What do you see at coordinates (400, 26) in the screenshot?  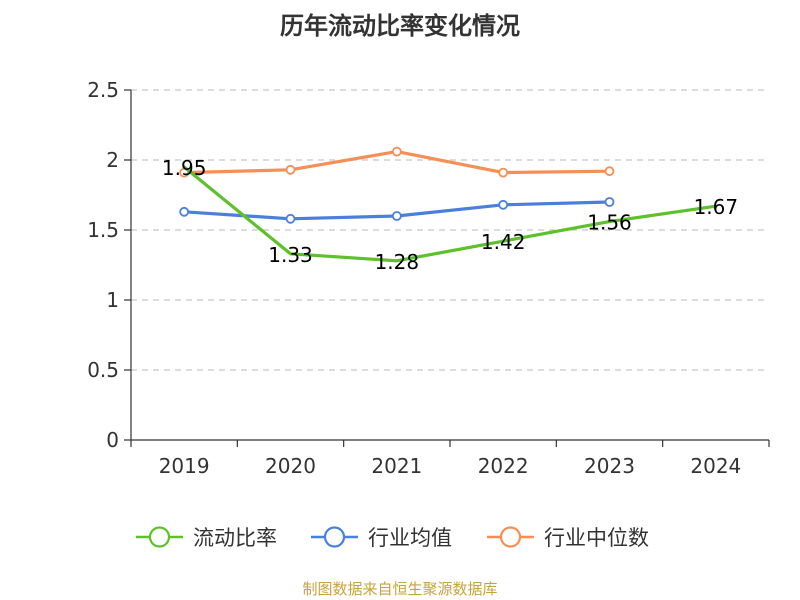 I see `chart-title: 历年流动比率变化情况` at bounding box center [400, 26].